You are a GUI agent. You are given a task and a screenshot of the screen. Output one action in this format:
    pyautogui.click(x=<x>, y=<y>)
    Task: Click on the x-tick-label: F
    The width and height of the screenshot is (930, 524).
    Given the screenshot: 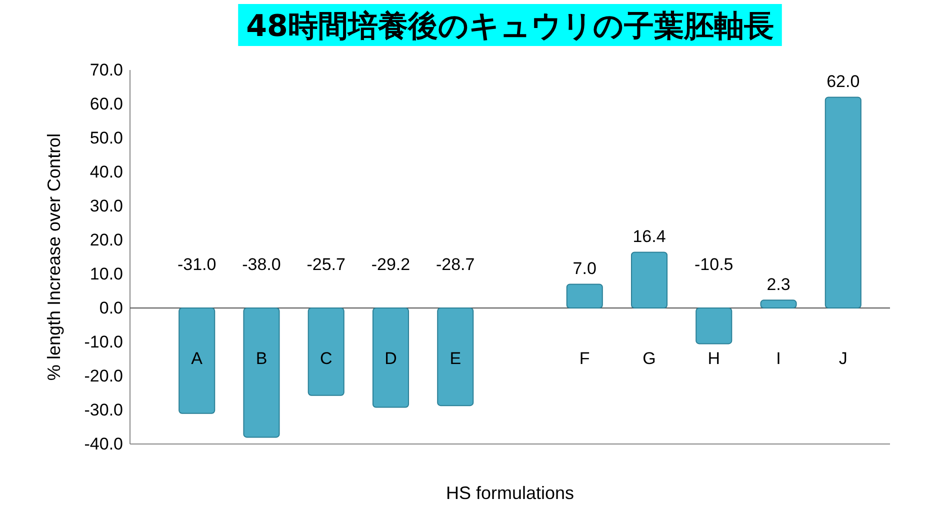 What is the action you would take?
    pyautogui.click(x=584, y=358)
    